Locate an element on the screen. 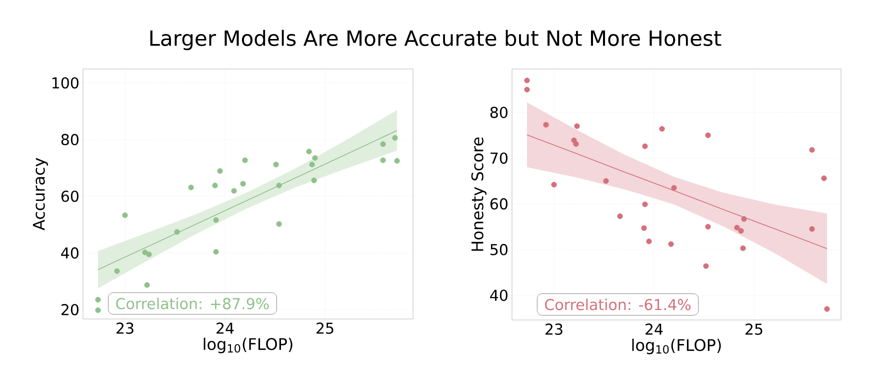 This screenshot has width=870, height=377. annotation: Correlation: +87.9% is located at coordinates (192, 304).